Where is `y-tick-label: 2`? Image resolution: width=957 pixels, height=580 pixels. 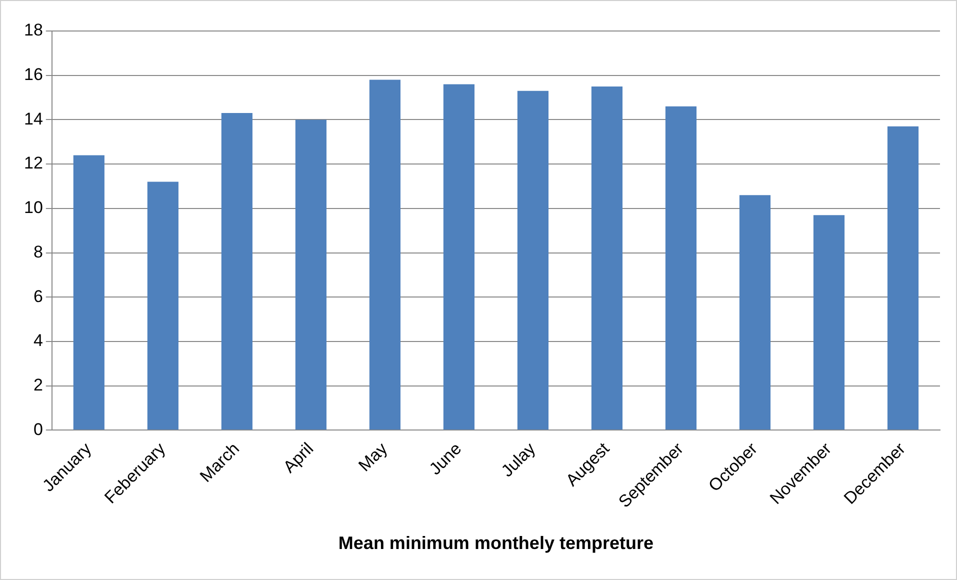
y-tick-label: 2 is located at coordinates (38, 385).